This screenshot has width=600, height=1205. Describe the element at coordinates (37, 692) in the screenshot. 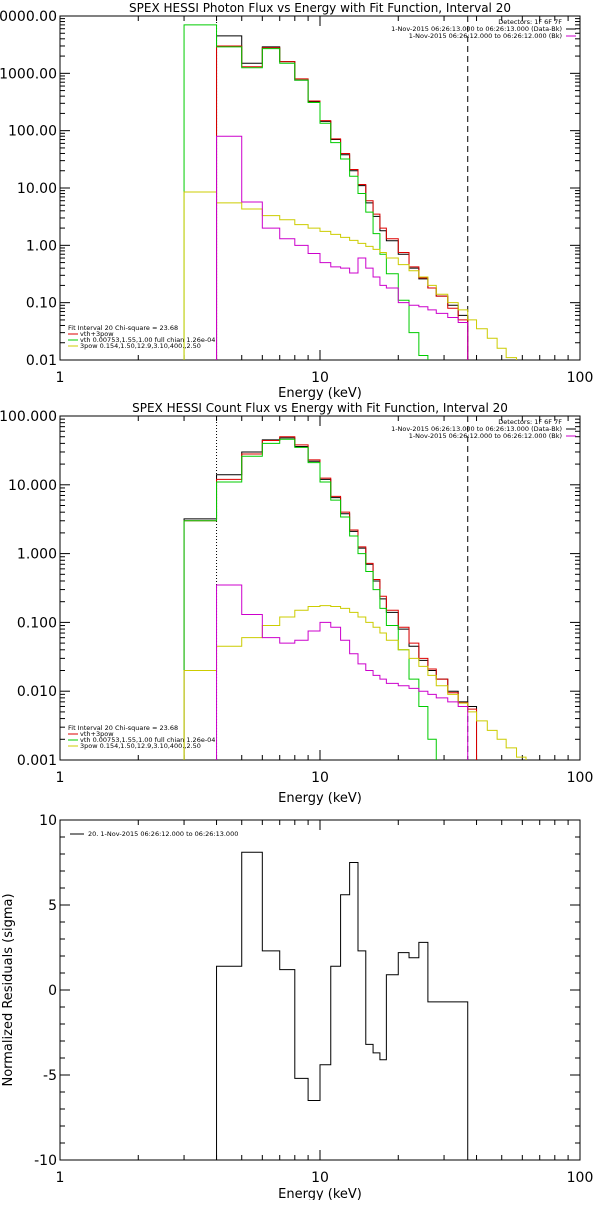

I see `count-flux-ytick-label: 0.010` at that location.